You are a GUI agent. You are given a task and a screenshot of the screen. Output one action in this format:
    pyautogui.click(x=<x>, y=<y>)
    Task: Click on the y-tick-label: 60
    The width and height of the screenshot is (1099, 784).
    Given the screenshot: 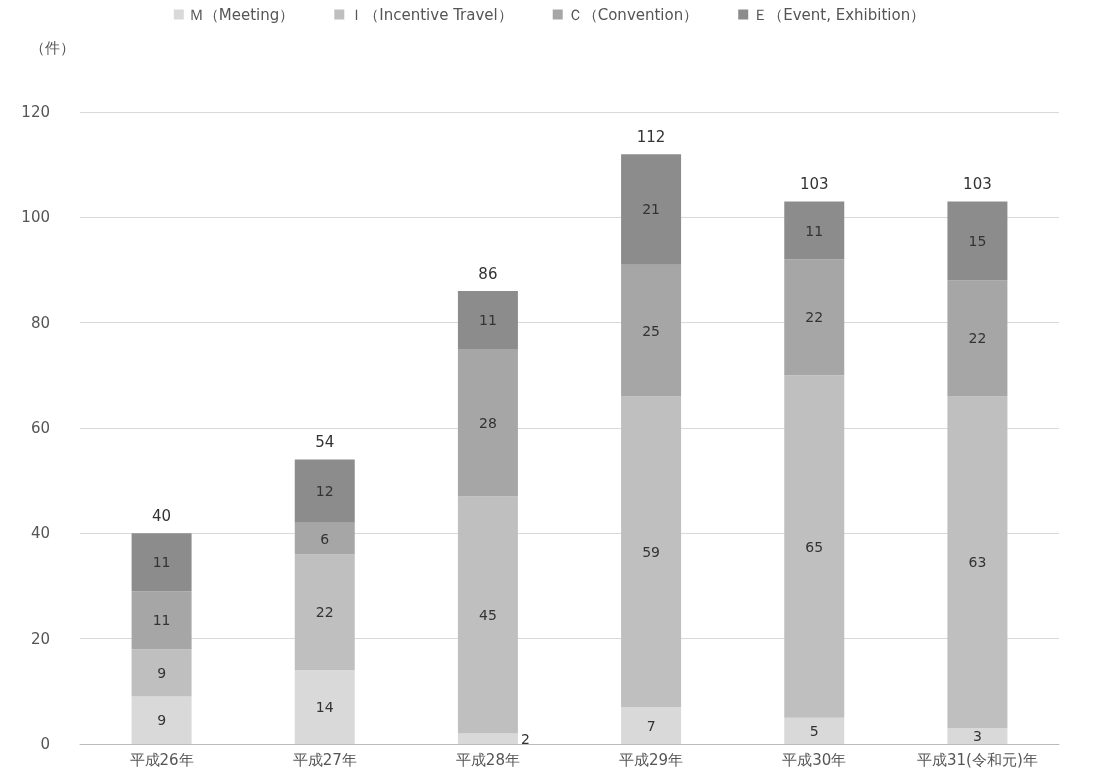 What is the action you would take?
    pyautogui.click(x=40, y=428)
    